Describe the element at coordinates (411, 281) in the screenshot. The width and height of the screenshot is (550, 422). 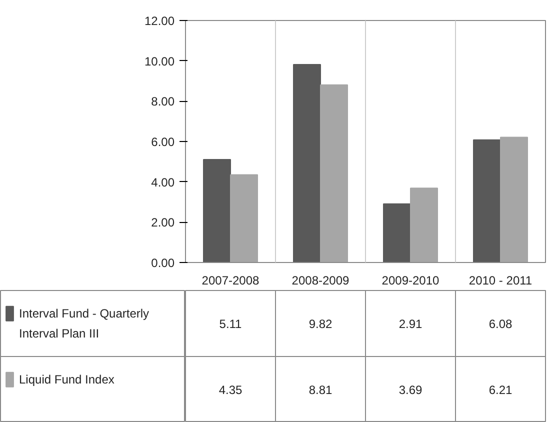
I see `x-tick-label: 2009-2010` at that location.